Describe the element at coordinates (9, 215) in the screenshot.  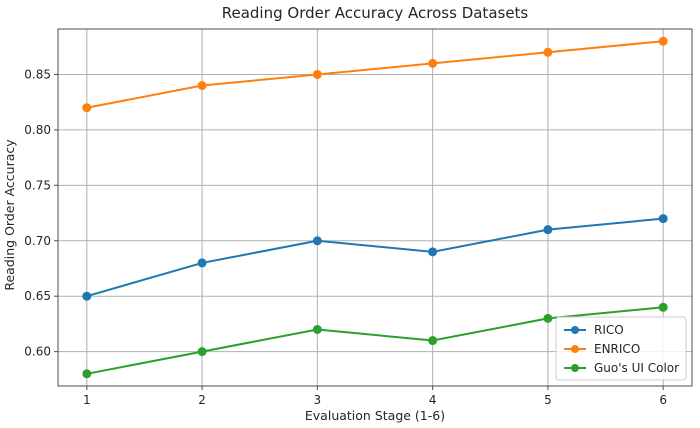
I see `y-axis-label: Reading Order Accuracy` at that location.